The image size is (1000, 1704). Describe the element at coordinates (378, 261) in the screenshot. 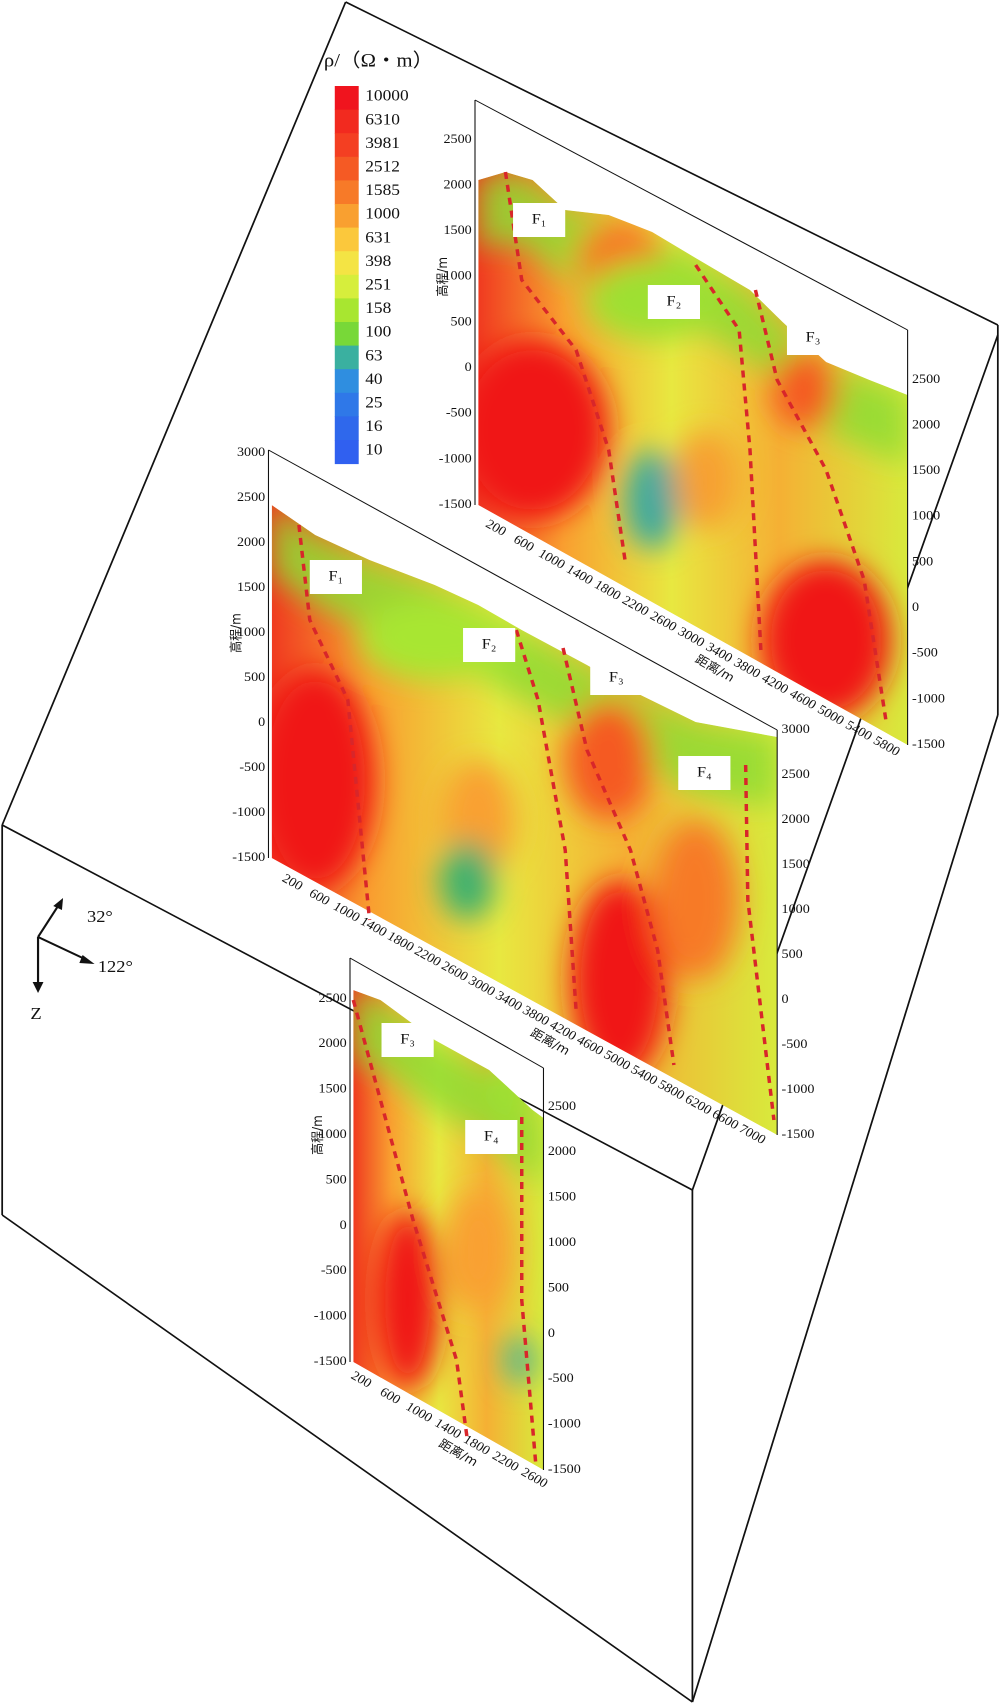

I see `legend-label: 398` at that location.